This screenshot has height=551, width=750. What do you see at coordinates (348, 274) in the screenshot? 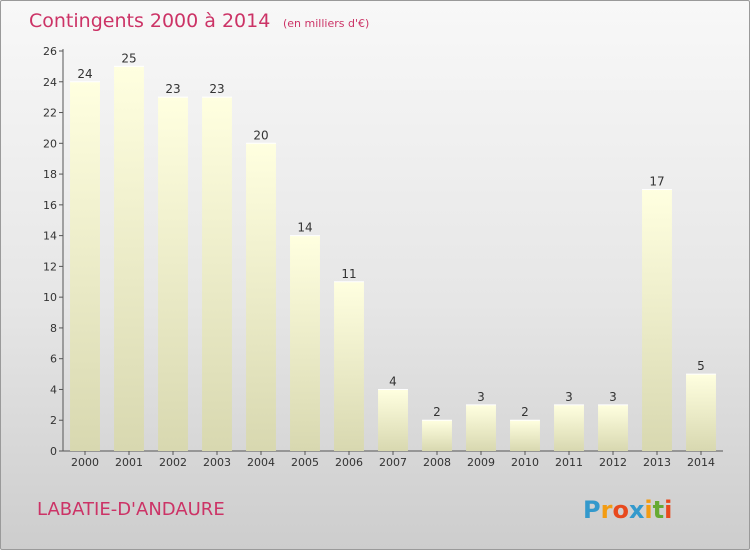
I see `data-label-2006: 11` at bounding box center [348, 274].